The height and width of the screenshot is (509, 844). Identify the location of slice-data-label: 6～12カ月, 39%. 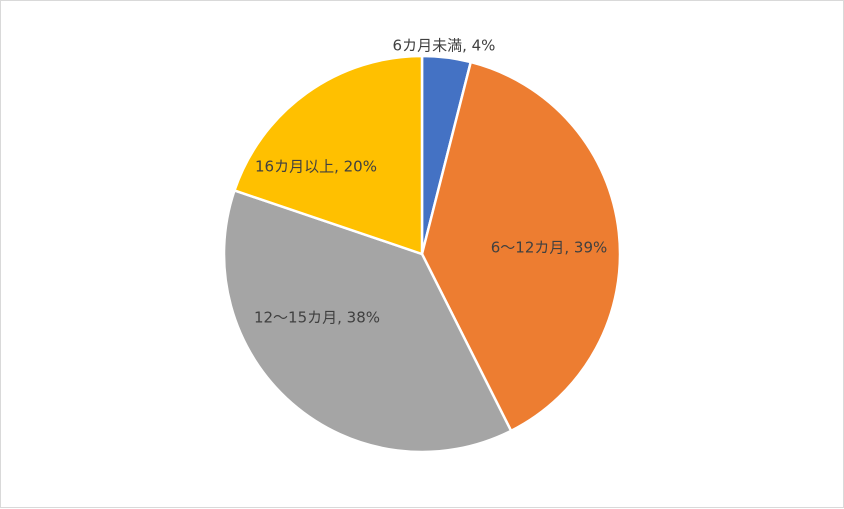
(549, 248).